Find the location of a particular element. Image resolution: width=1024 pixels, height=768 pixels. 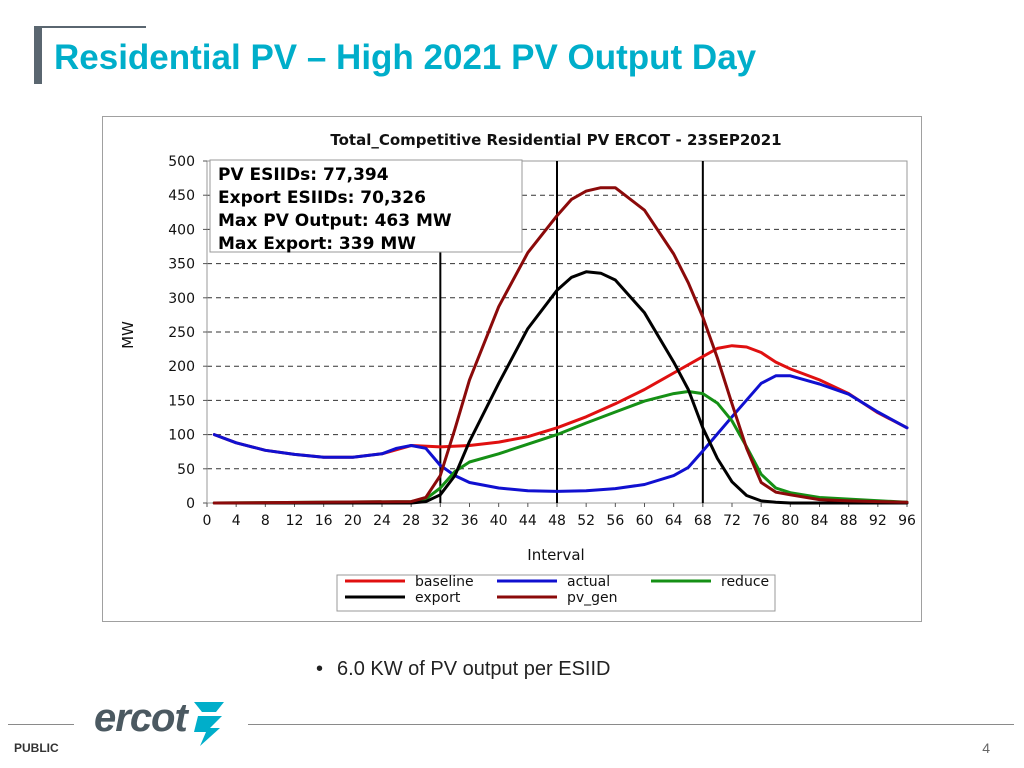

x-tick-label: 40 is located at coordinates (499, 521).